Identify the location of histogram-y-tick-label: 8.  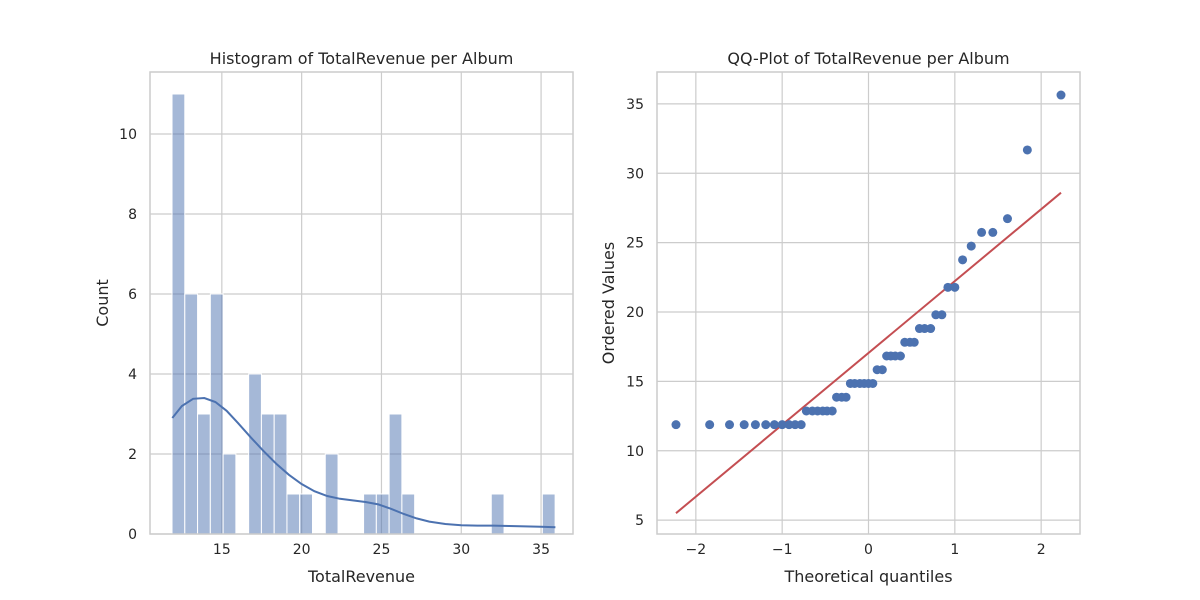
(132, 215).